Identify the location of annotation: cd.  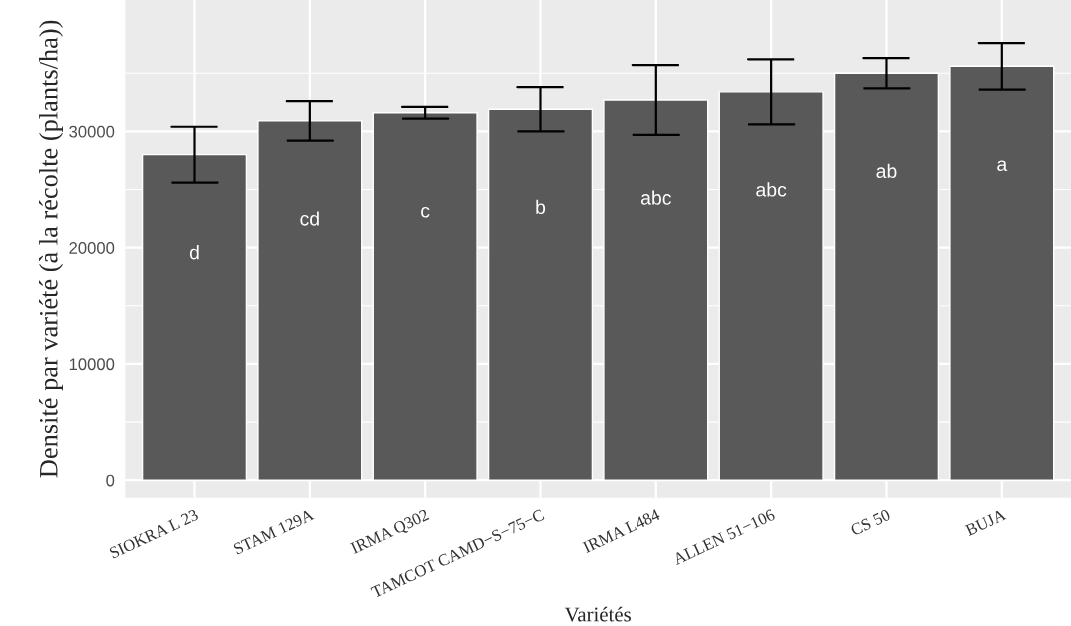
(309, 218).